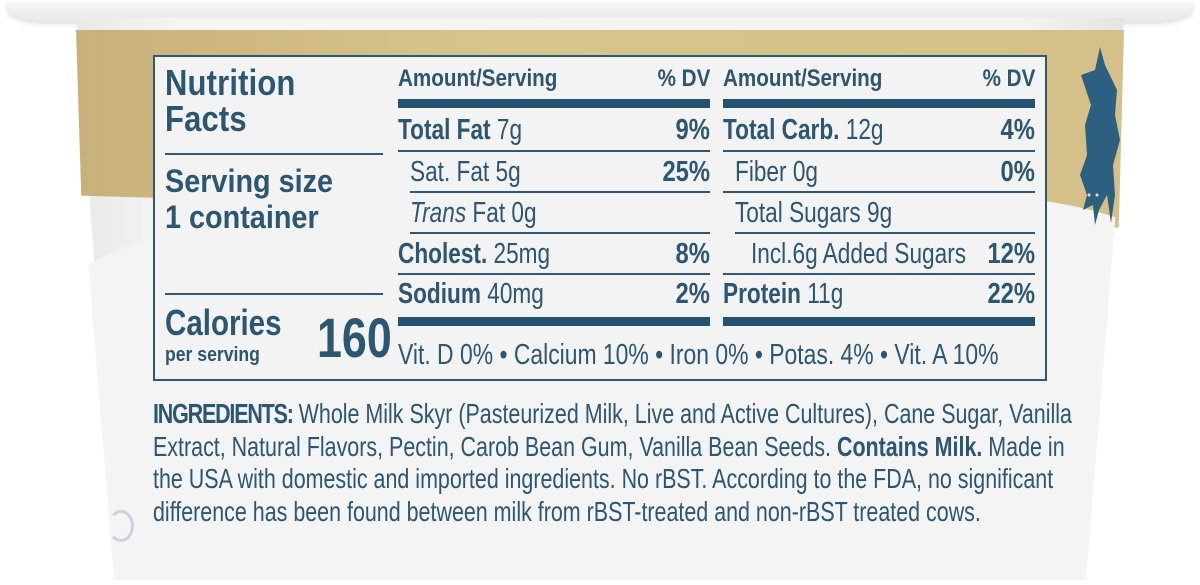  I want to click on nutrient-name: Cholest., so click(443, 254).